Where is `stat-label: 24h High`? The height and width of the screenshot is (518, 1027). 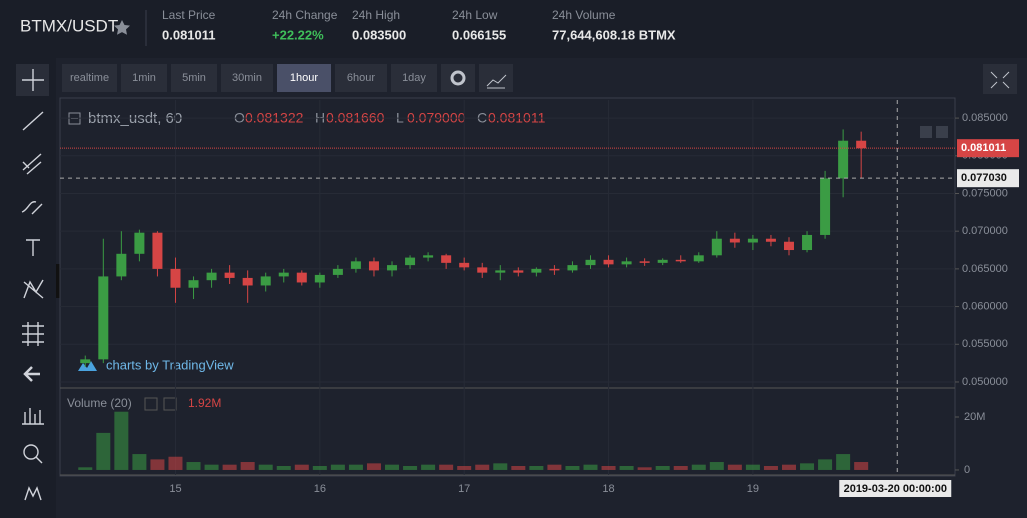
stat-label: 24h High is located at coordinates (376, 15).